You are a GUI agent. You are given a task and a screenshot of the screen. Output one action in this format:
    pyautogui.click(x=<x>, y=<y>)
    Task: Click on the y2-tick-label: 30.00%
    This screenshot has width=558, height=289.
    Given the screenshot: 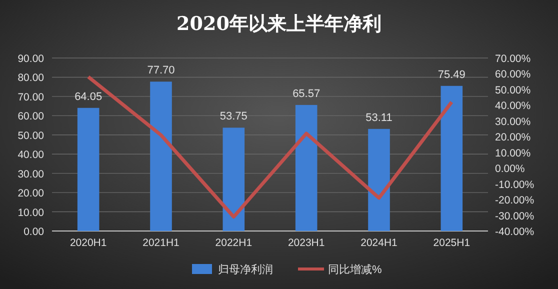 What is the action you would take?
    pyautogui.click(x=513, y=122)
    